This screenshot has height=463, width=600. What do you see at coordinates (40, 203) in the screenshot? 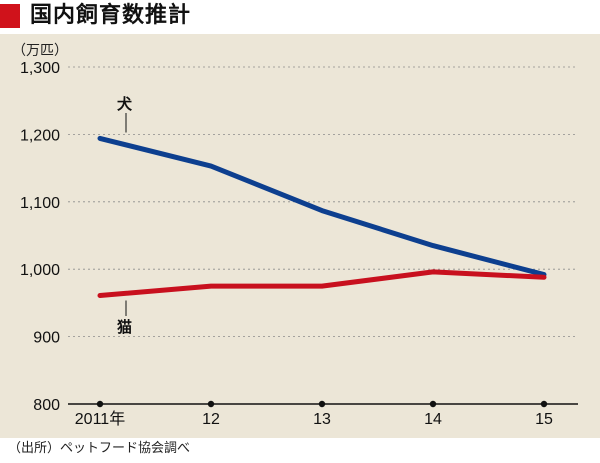
I see `y-tick-label-1100: 1,100` at bounding box center [40, 203].